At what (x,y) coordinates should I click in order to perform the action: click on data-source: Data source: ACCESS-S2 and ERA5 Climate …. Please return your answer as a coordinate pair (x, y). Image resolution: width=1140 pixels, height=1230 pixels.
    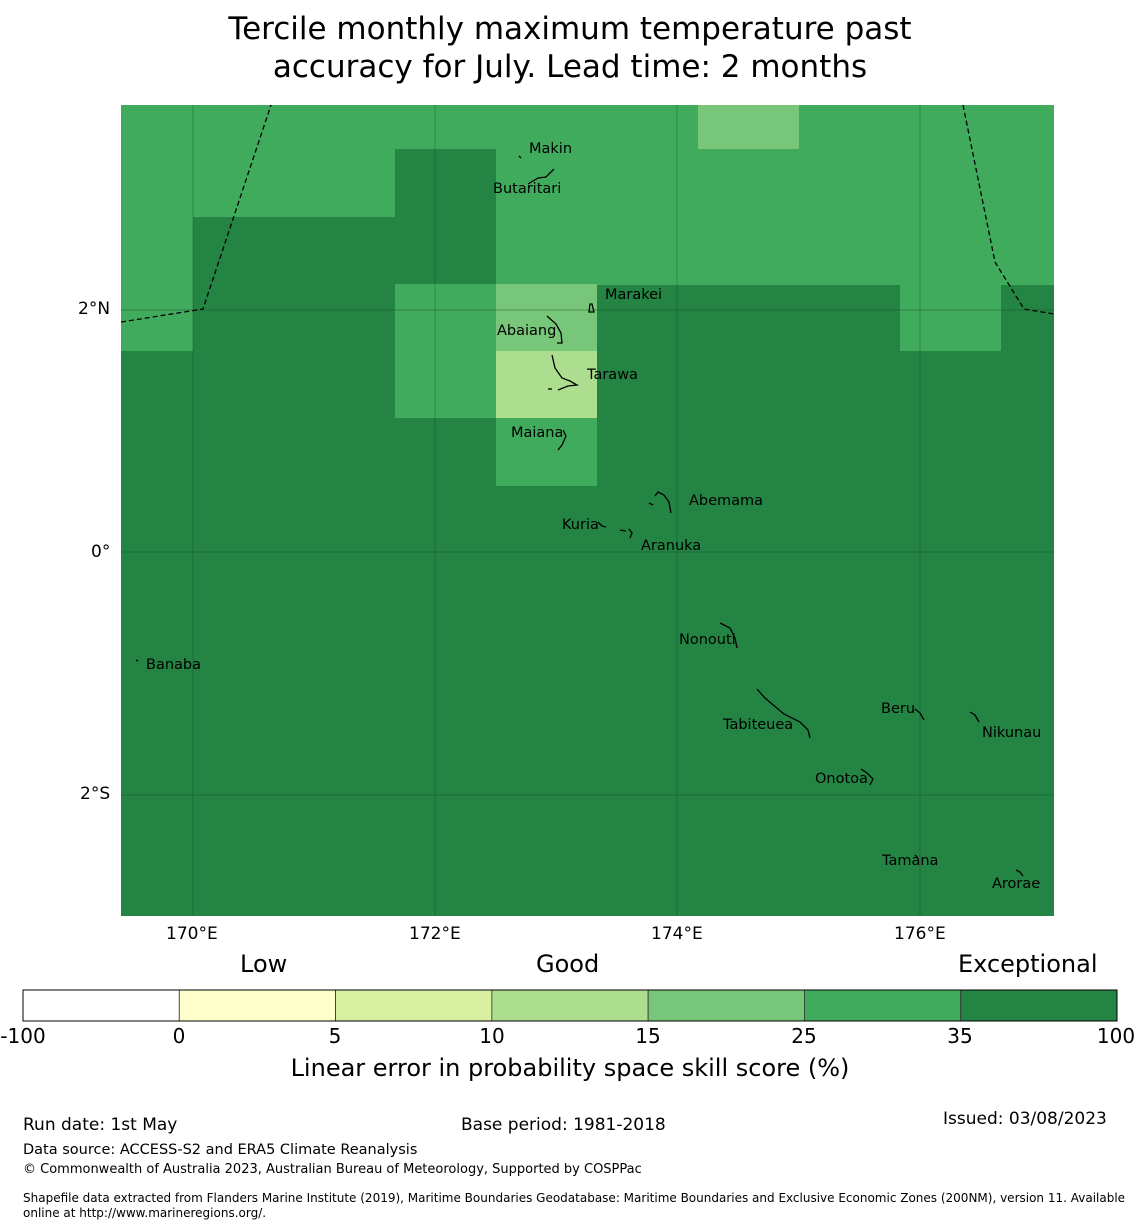
    Looking at the image, I should click on (220, 1150).